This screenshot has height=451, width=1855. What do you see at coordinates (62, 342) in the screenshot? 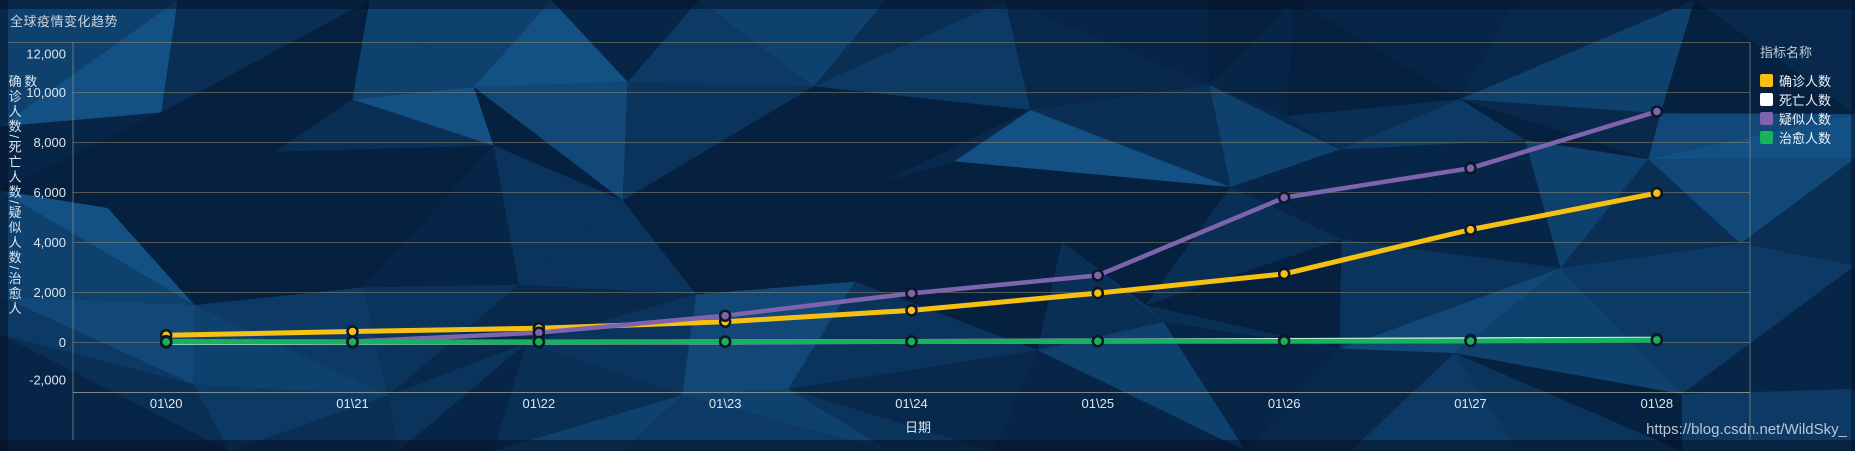
I see `y-tick-label: 0` at bounding box center [62, 342].